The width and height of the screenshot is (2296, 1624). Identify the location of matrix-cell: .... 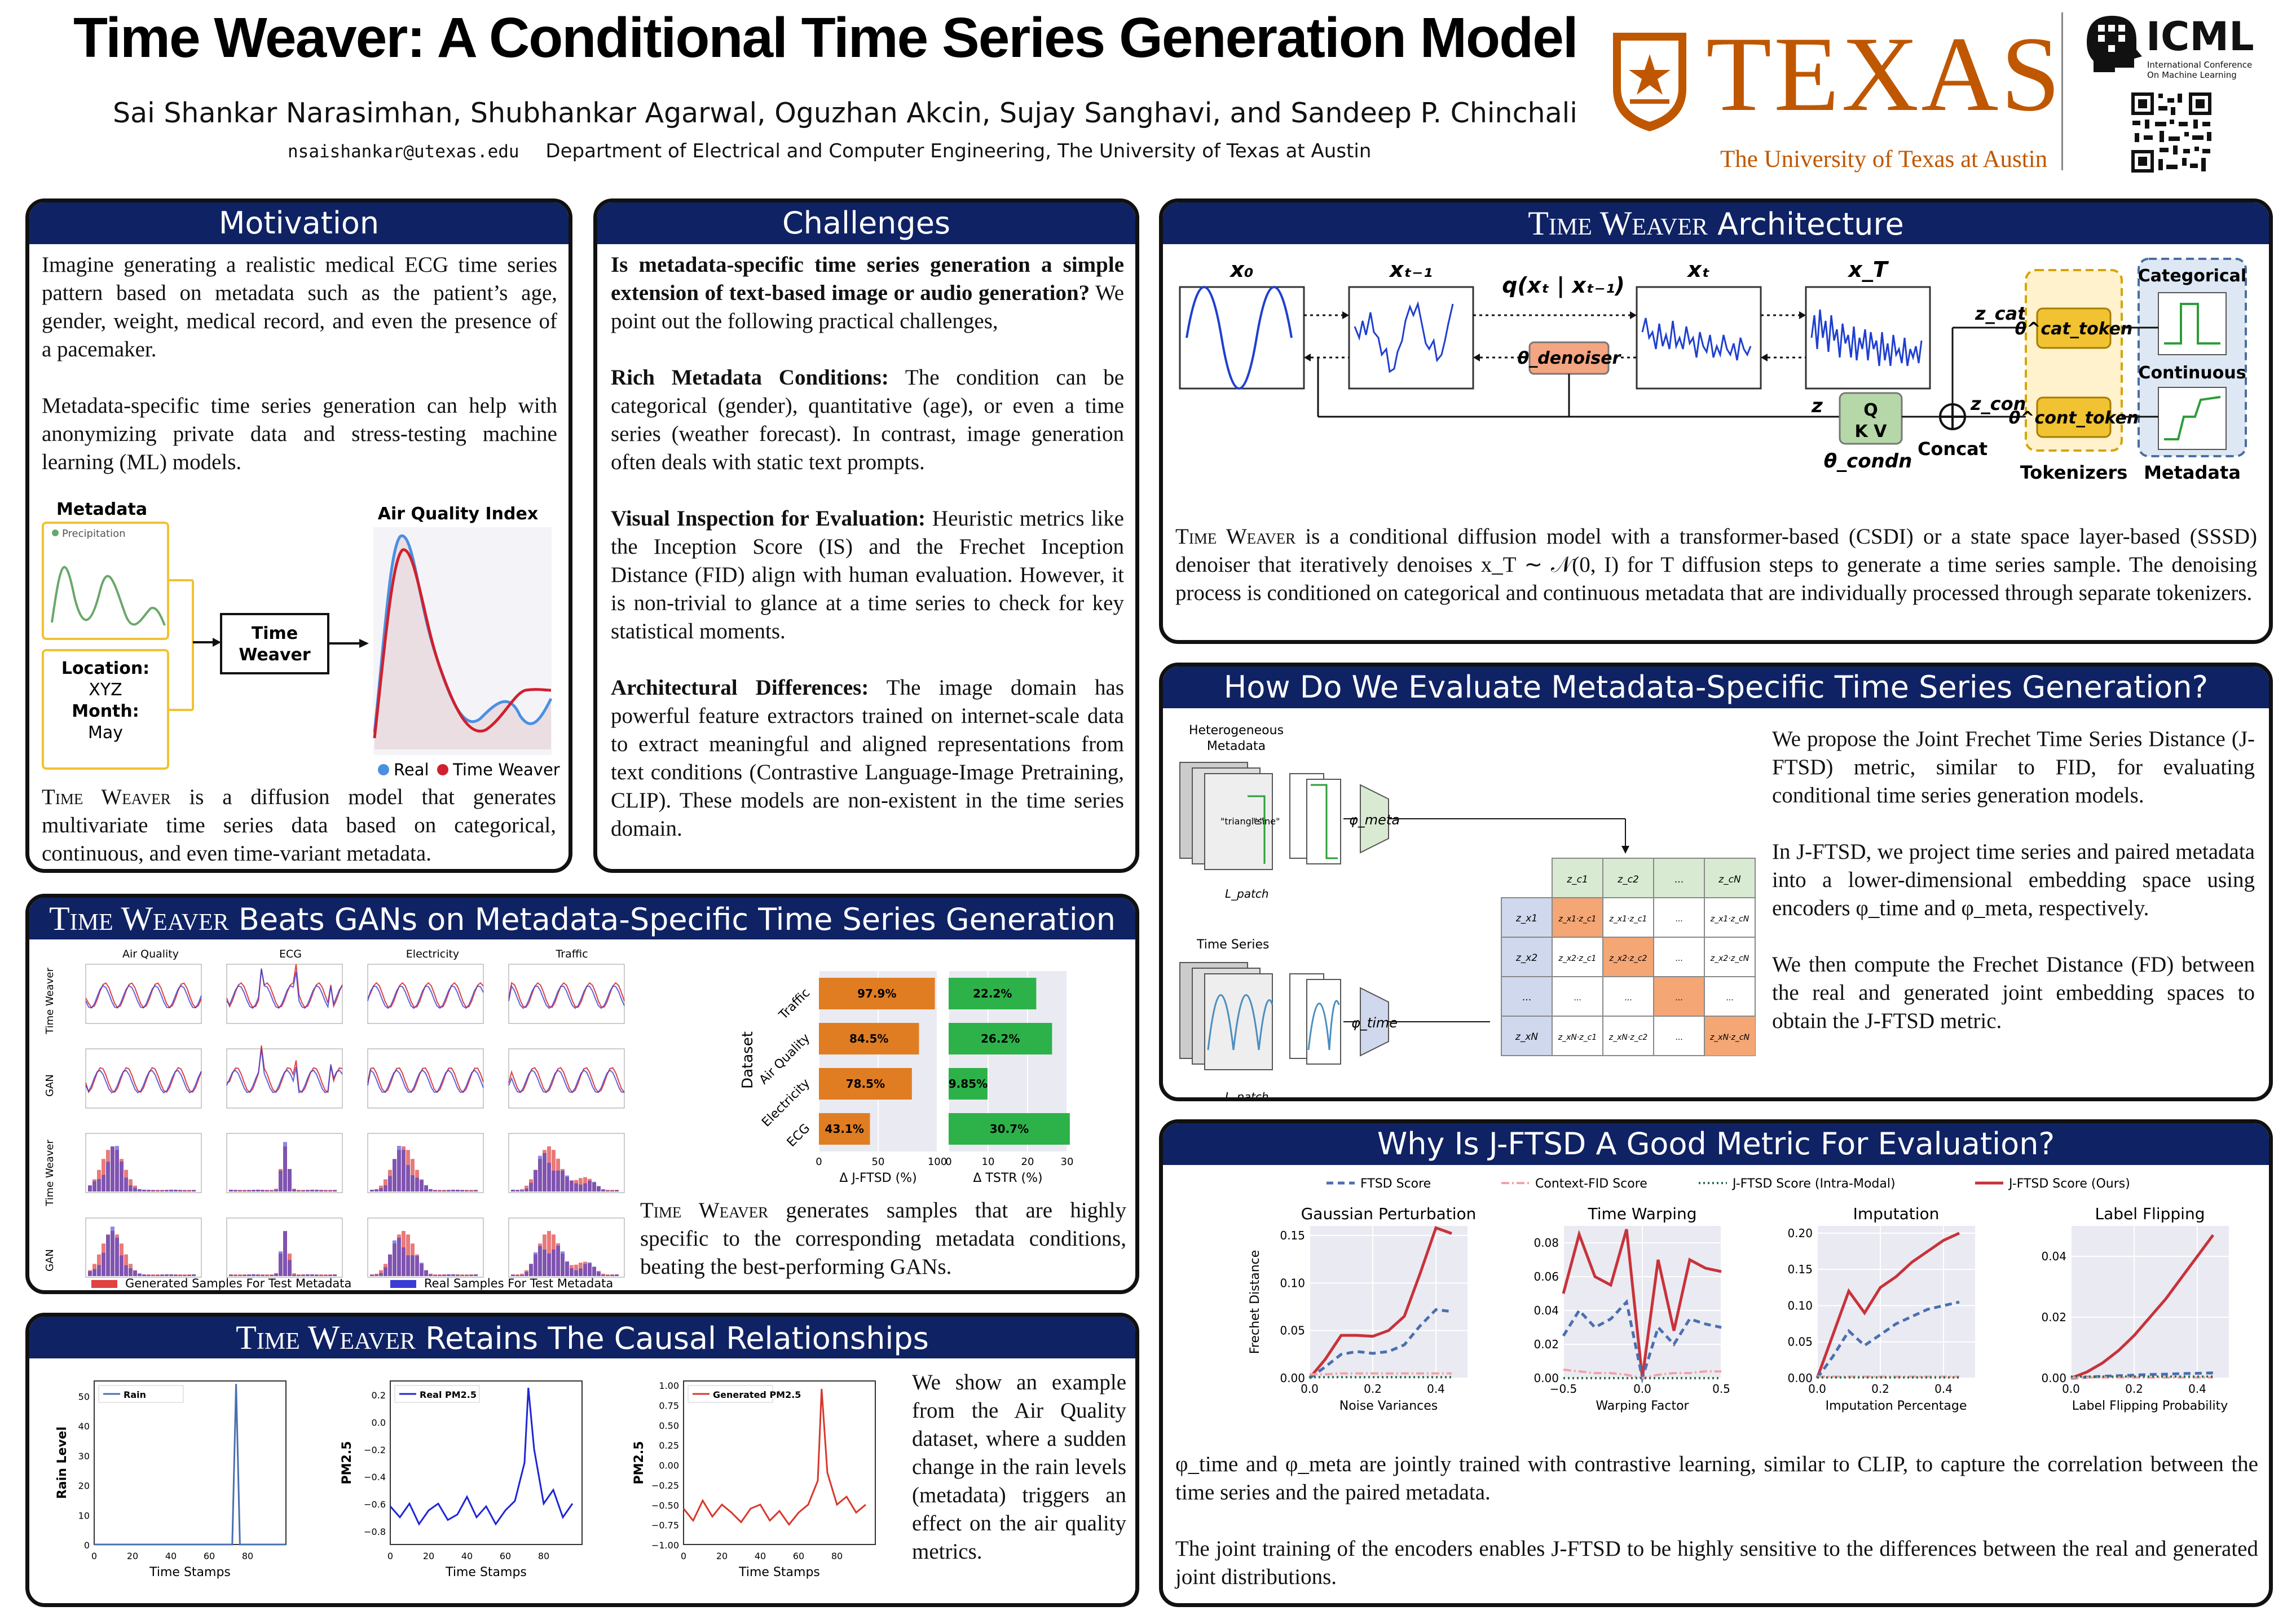
(1628, 998).